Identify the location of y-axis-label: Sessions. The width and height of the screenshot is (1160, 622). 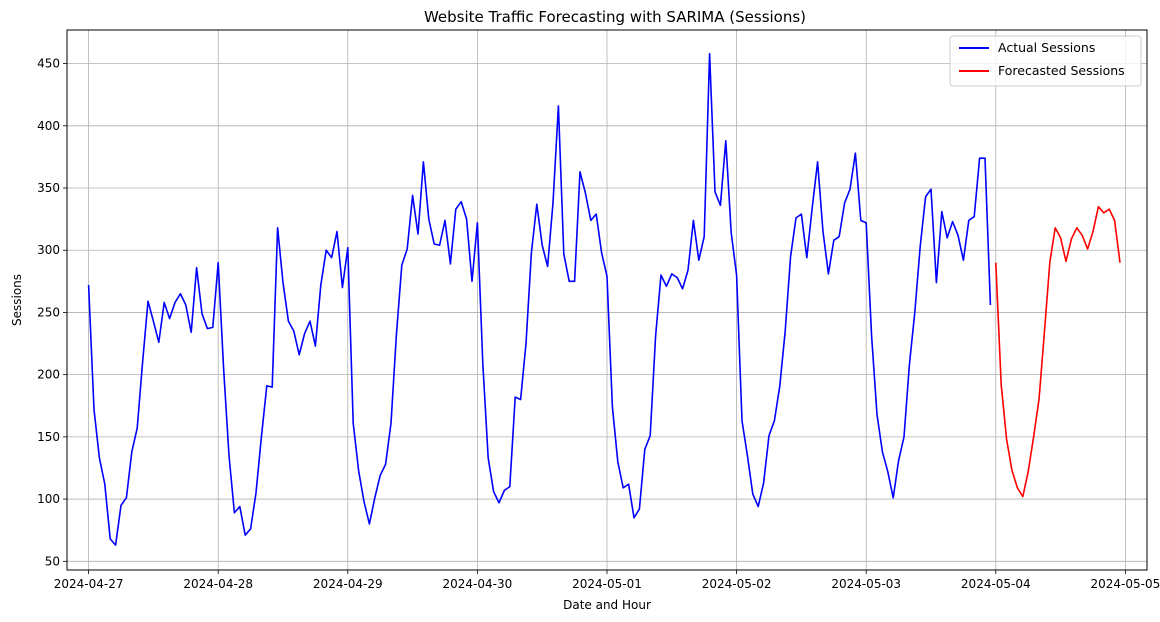
(17, 300).